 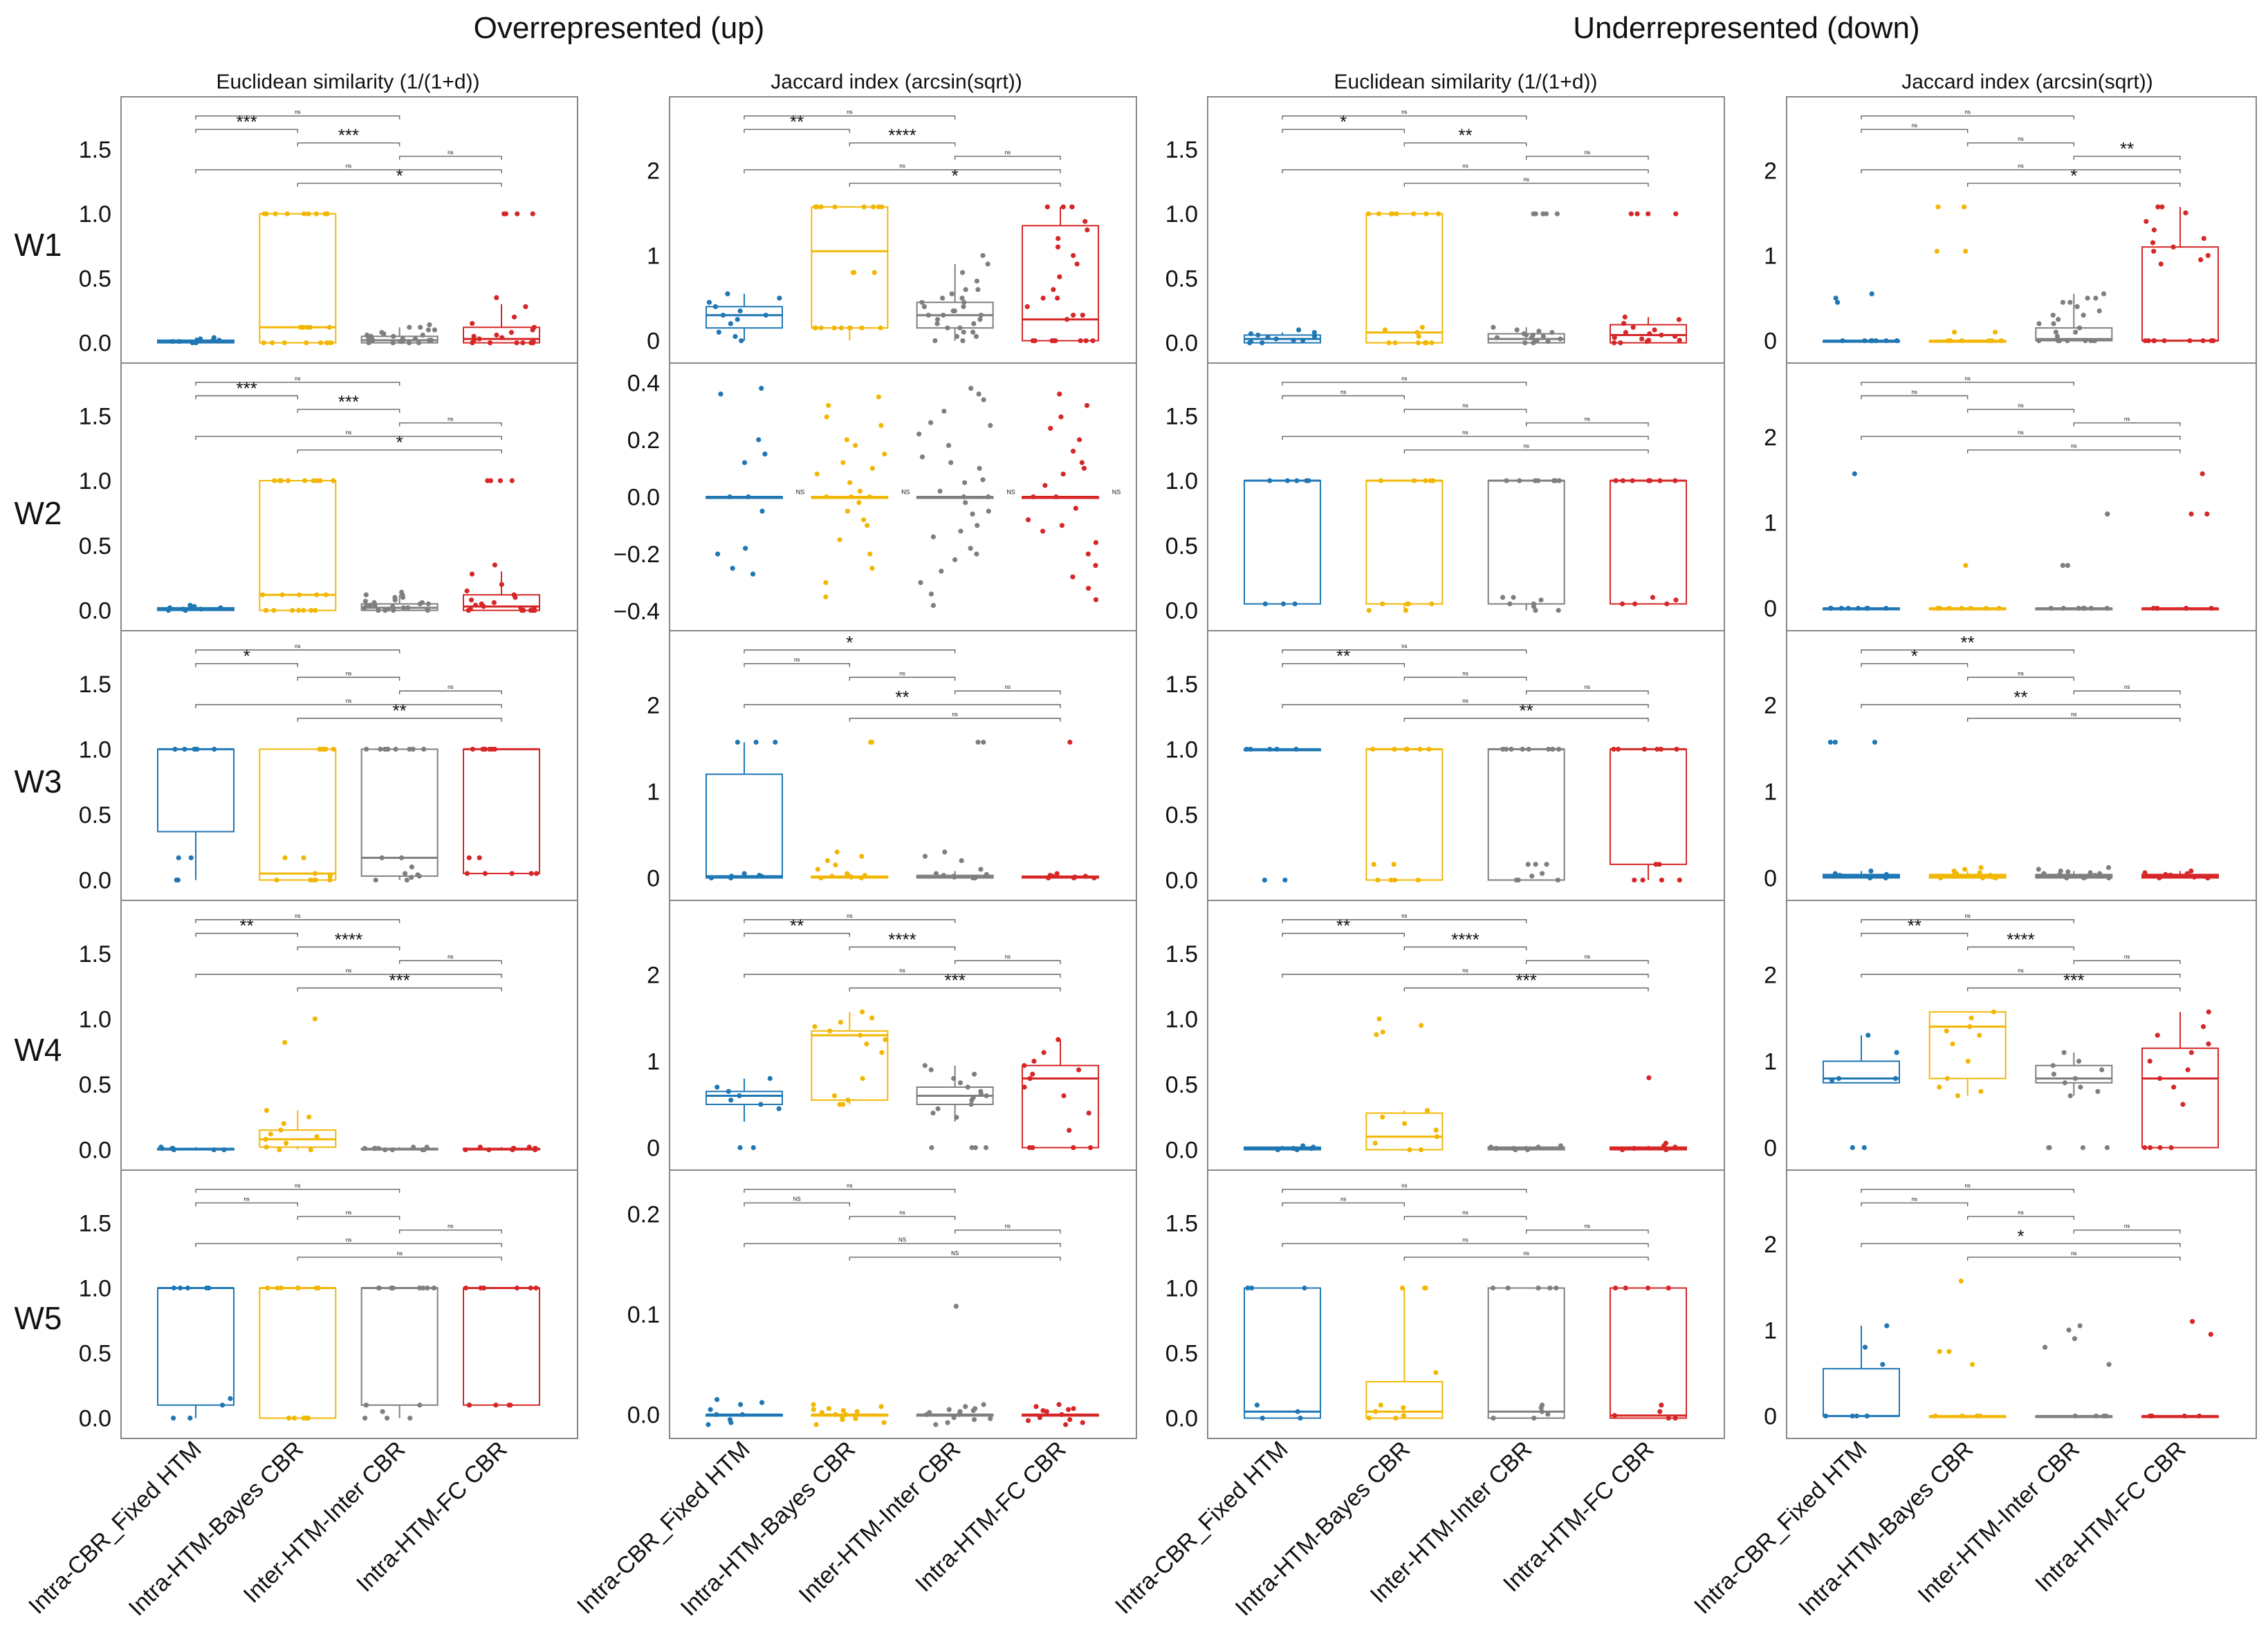 I want to click on box-inter-htm-inter-cbr, so click(x=1526, y=1353).